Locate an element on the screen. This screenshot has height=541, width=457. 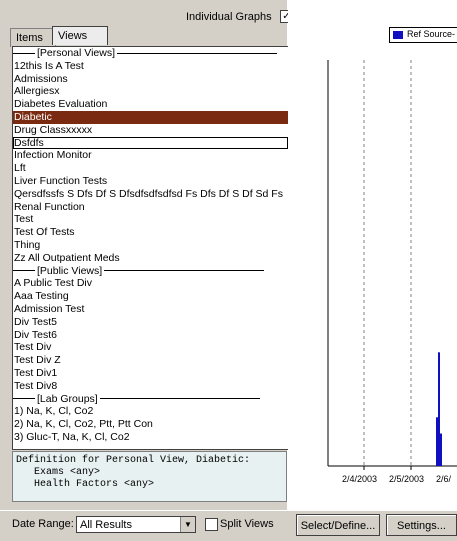
split-views-checkbox is located at coordinates (211, 524).